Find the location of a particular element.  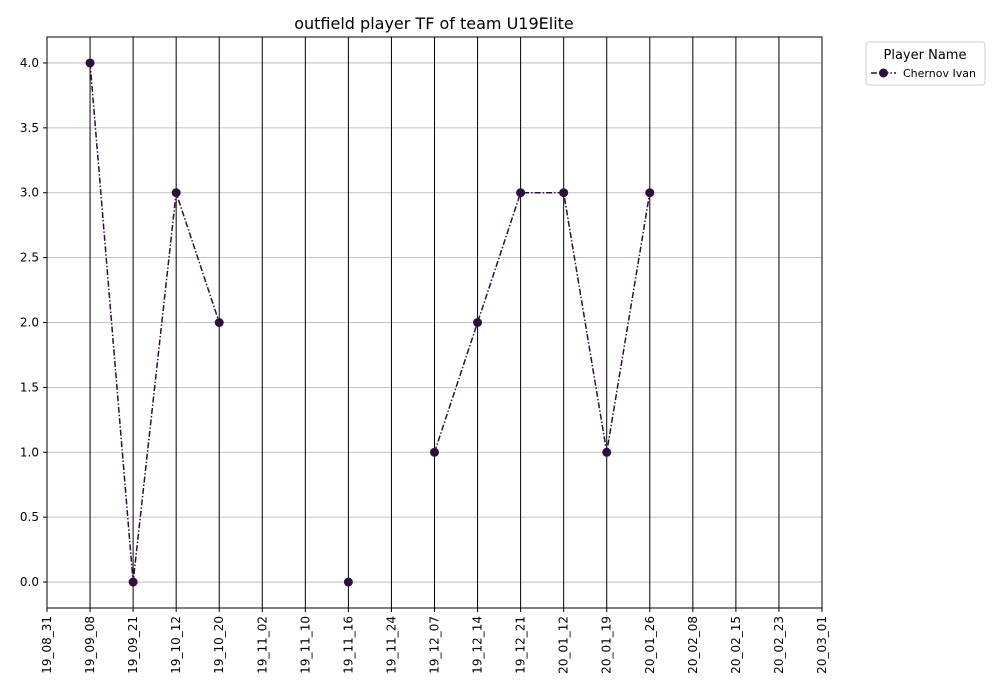

legend-box is located at coordinates (925, 63).